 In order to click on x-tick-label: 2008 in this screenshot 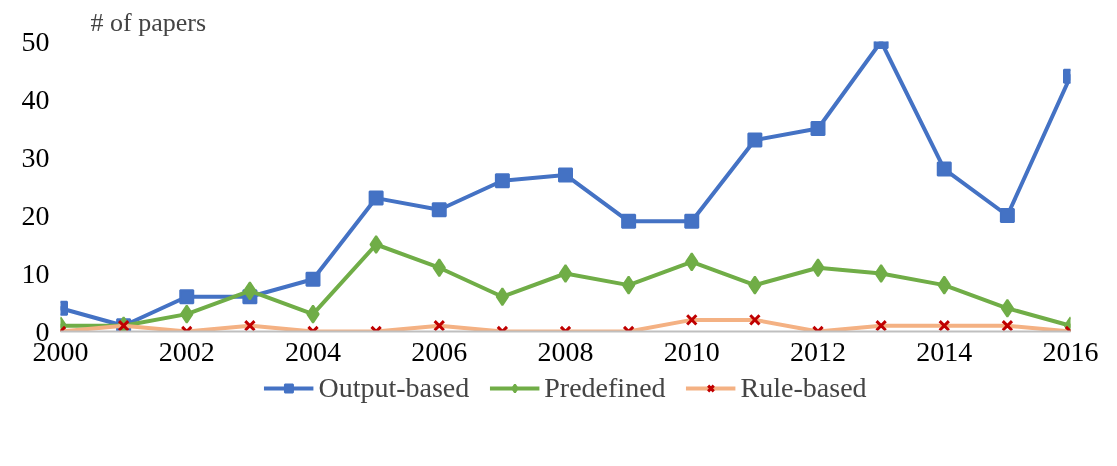, I will do `click(565, 351)`.